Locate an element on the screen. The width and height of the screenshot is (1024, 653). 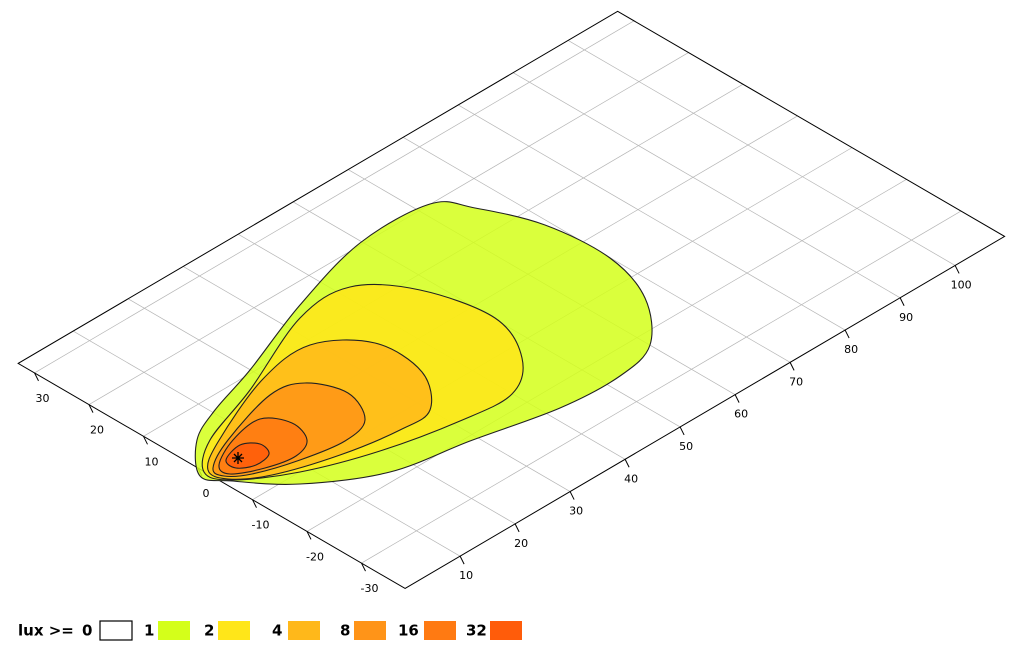
y-tick-label: 10 is located at coordinates (152, 461).